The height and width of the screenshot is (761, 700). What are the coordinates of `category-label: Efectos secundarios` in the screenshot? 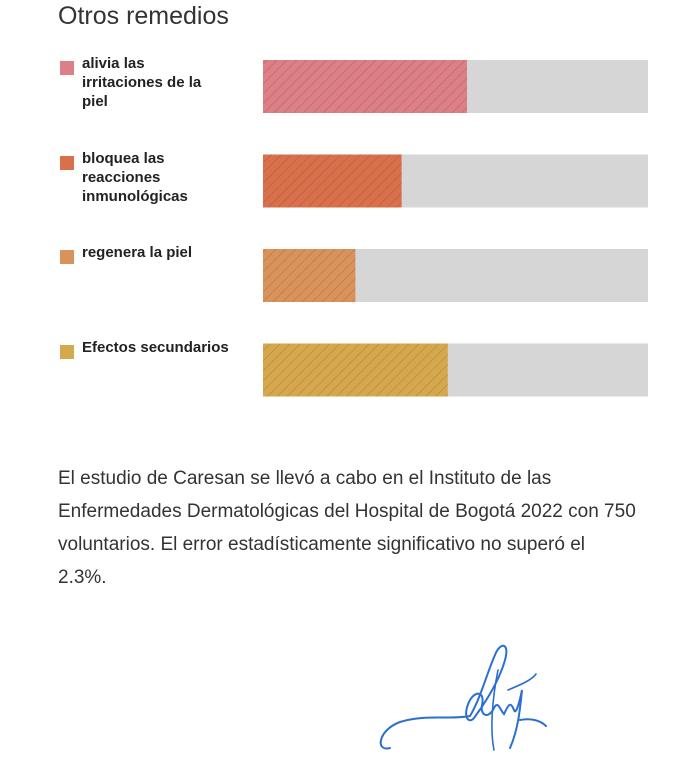 It's located at (155, 347).